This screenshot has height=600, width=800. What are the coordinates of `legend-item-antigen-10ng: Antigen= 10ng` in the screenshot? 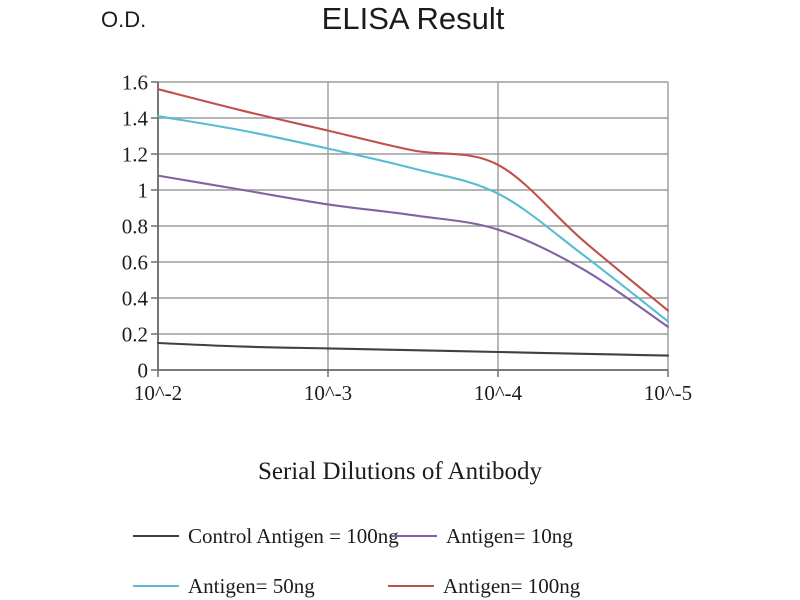 It's located at (482, 536).